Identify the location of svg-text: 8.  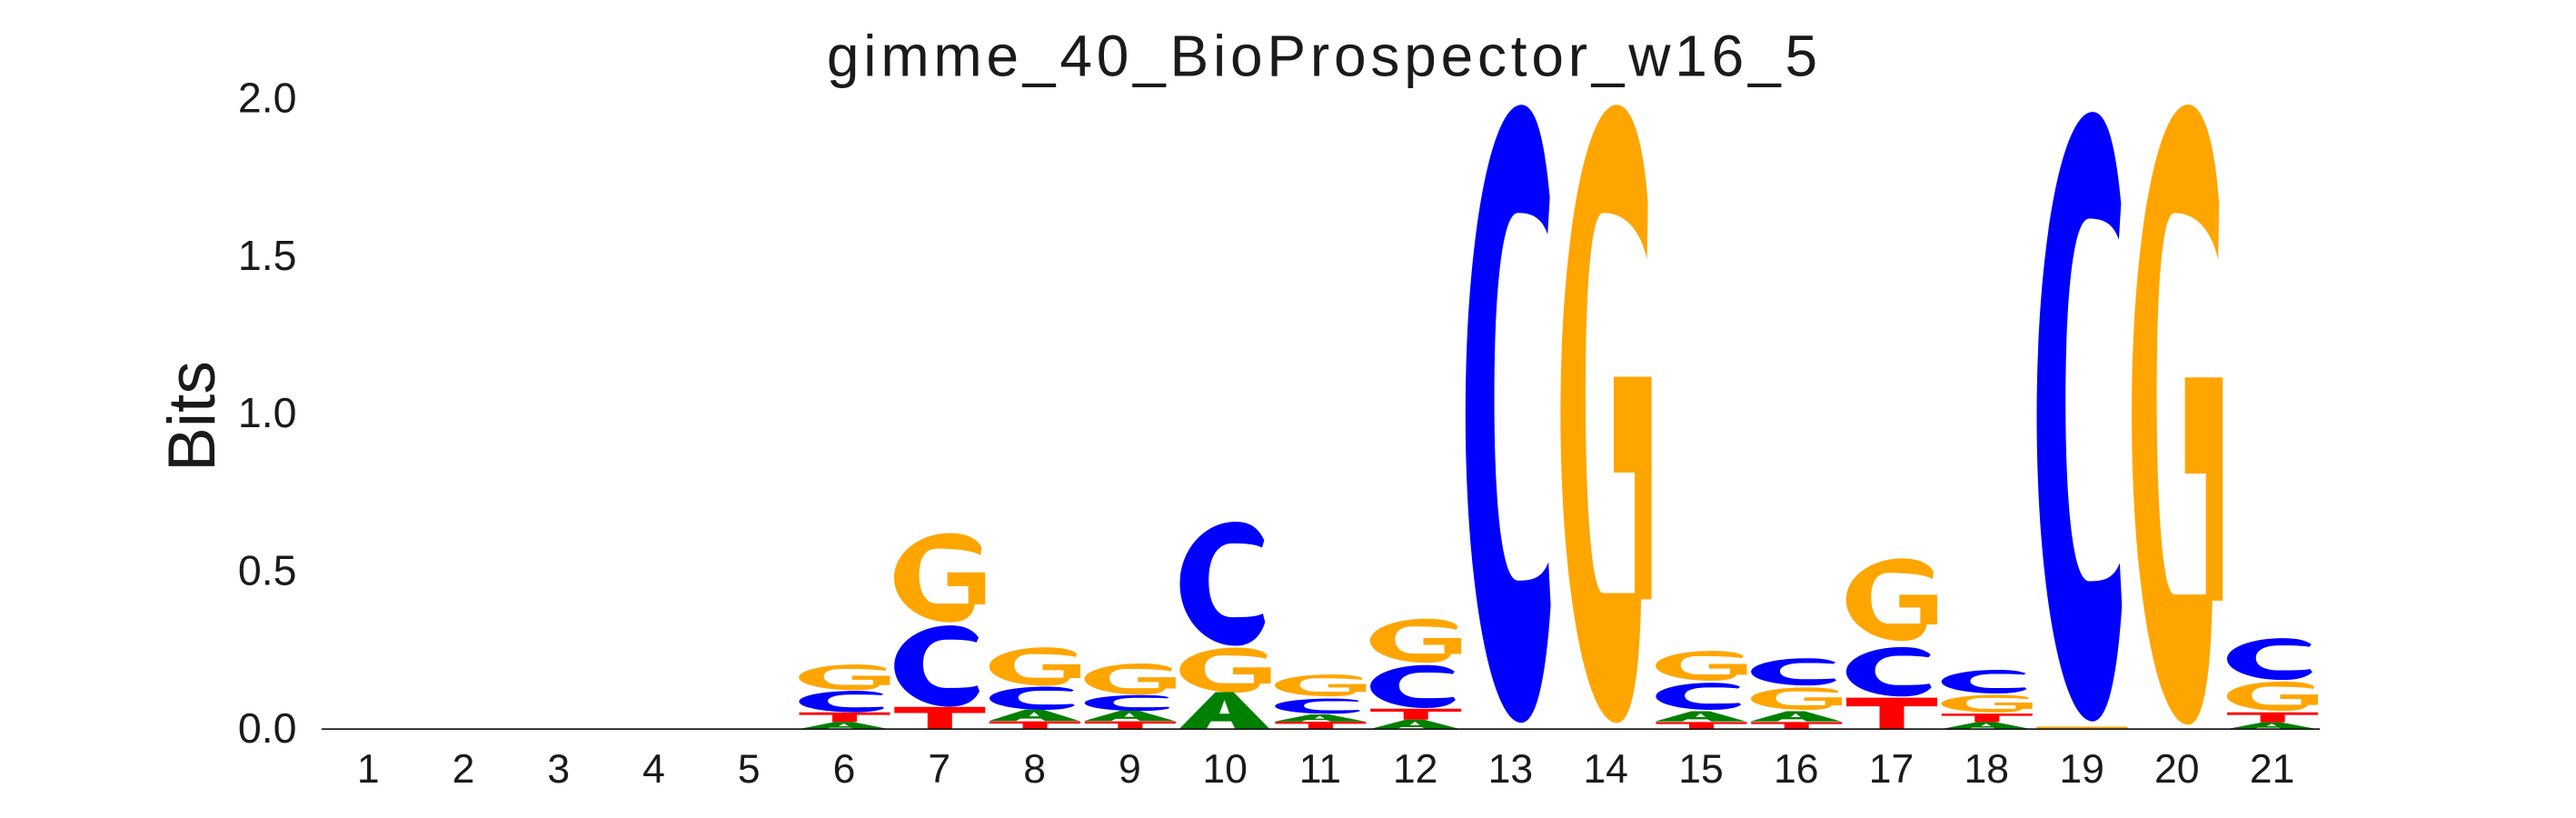
(1035, 769).